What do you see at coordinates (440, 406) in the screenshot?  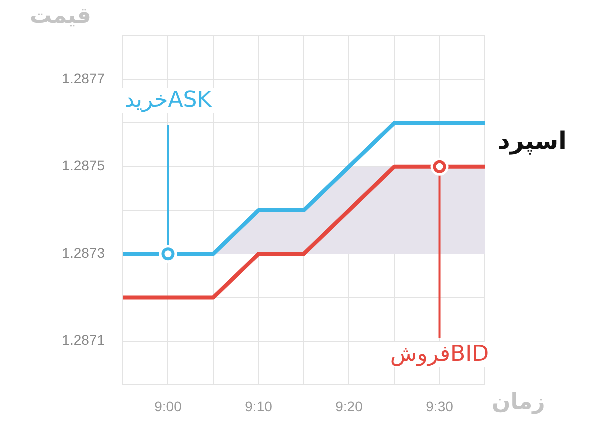 I see `x-tick-label: 9:30` at bounding box center [440, 406].